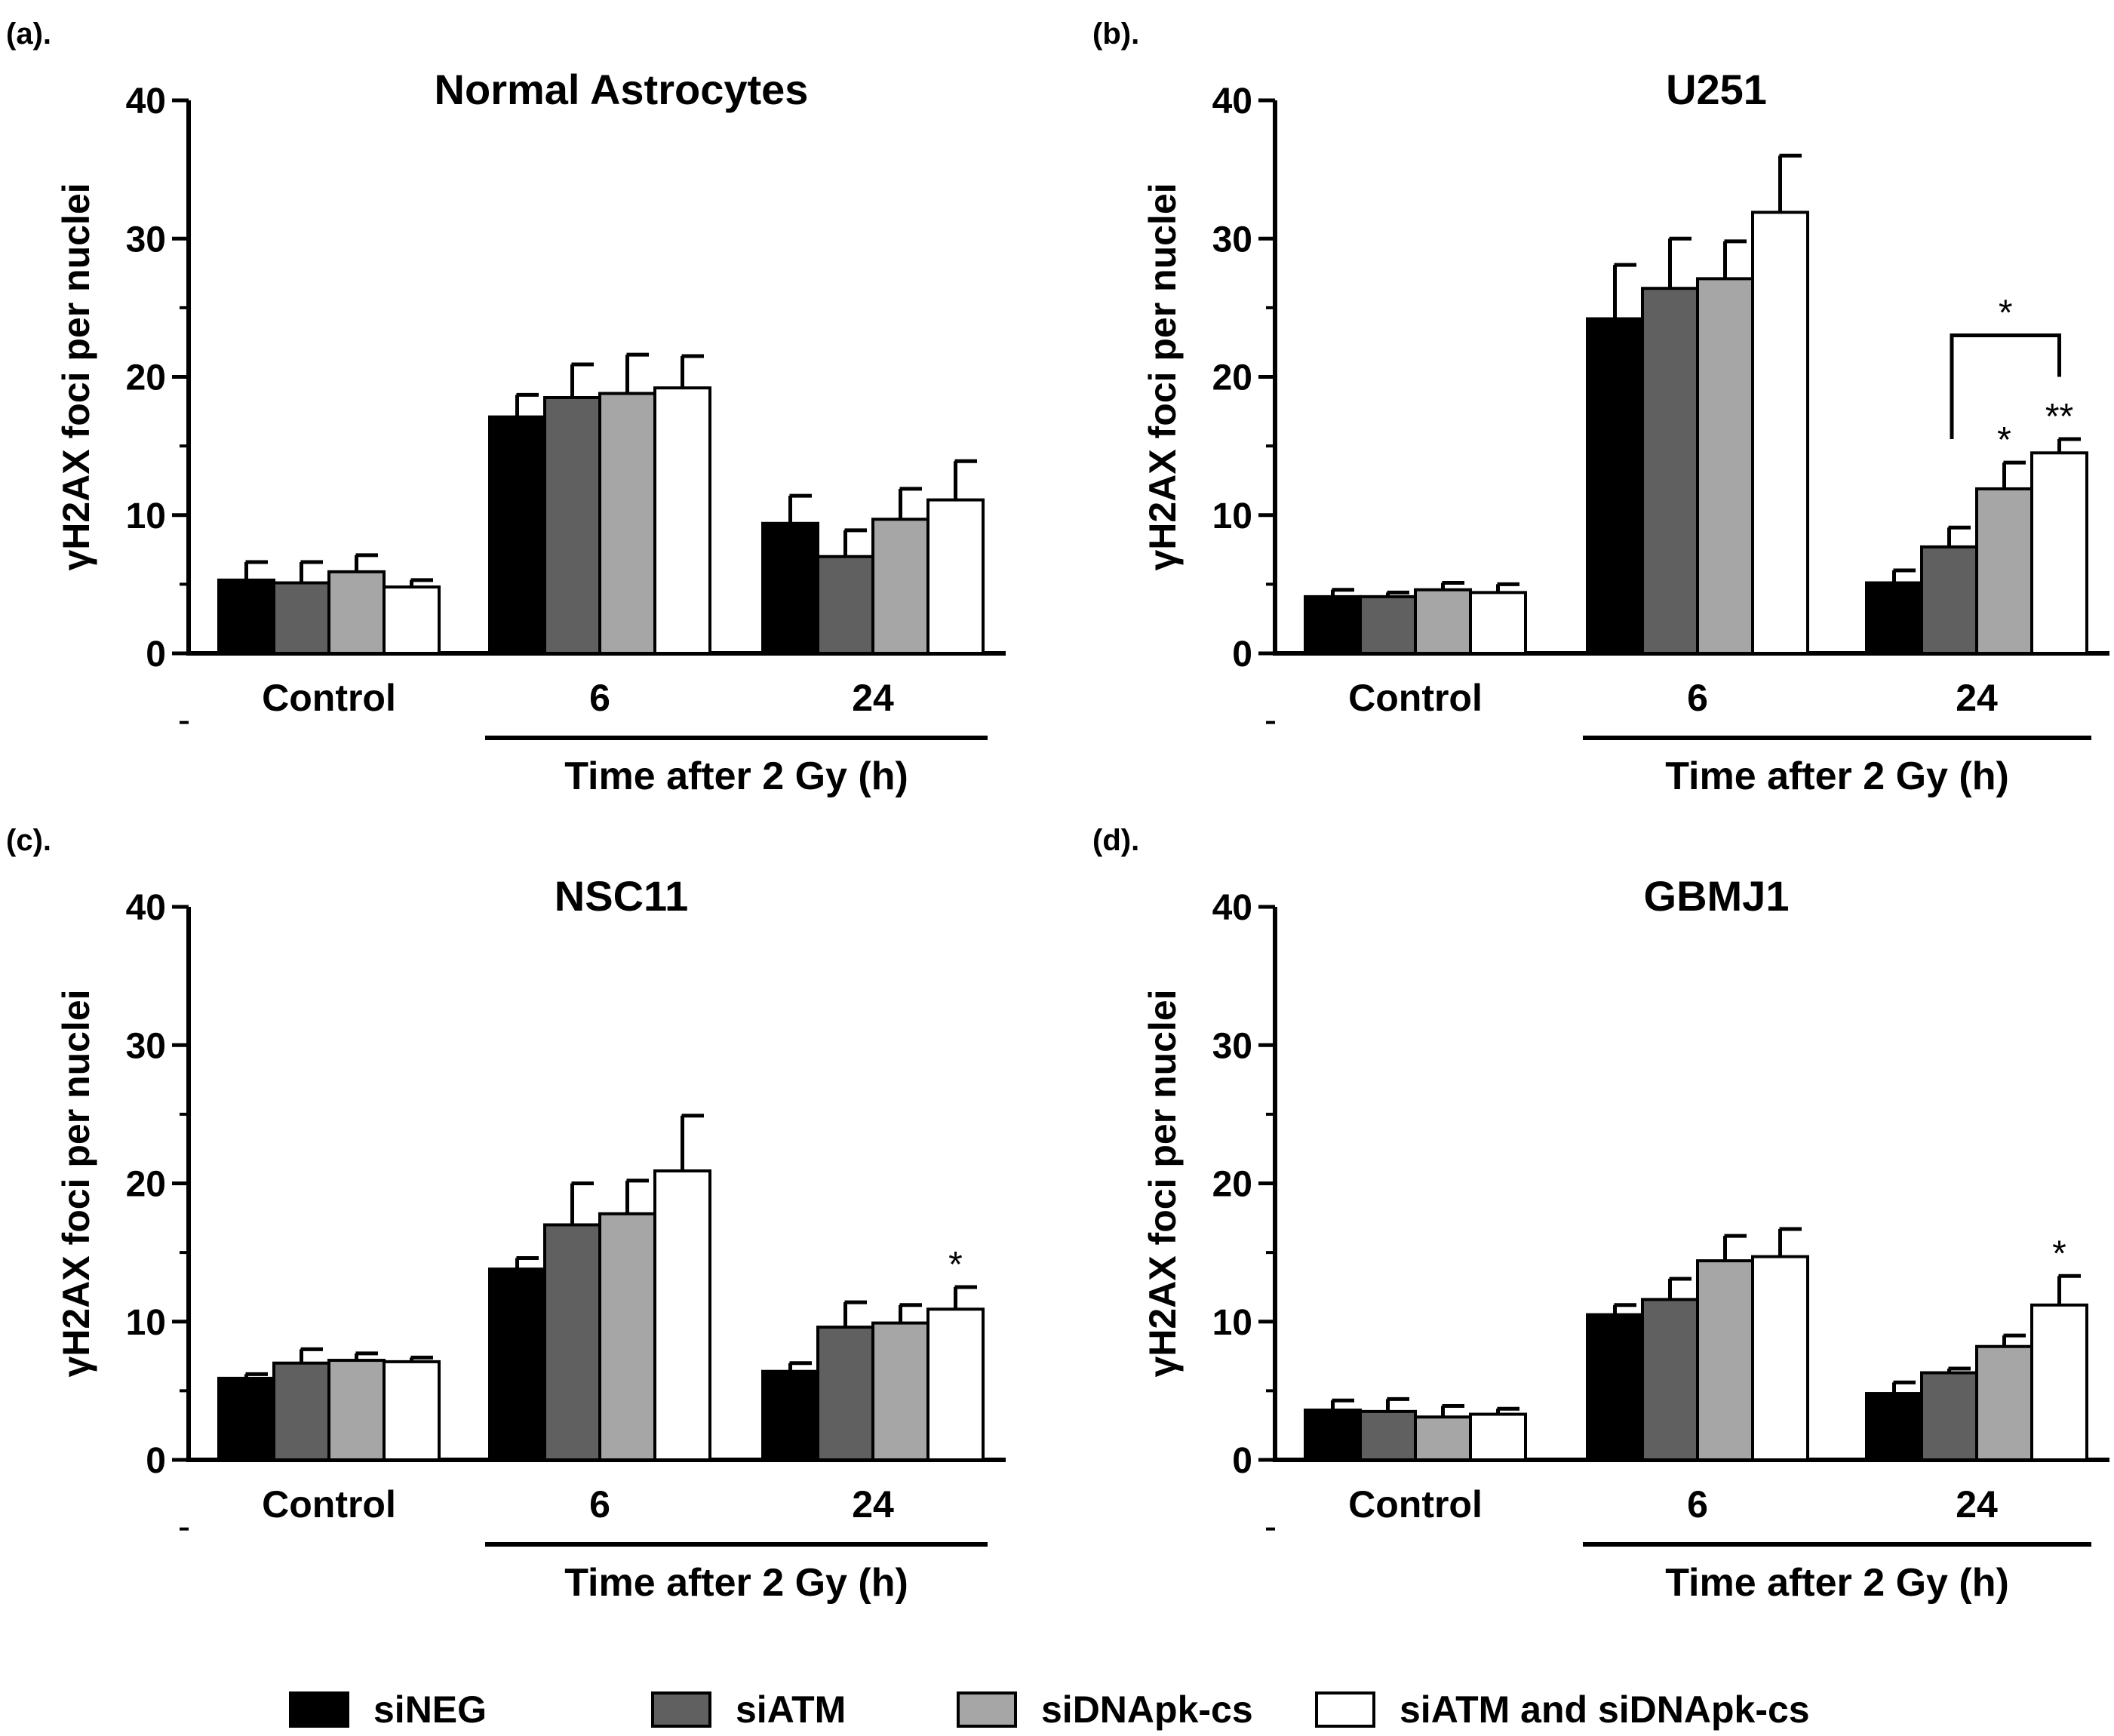 This screenshot has height=1736, width=2114. What do you see at coordinates (791, 1709) in the screenshot?
I see `legend-label-1: siATM` at bounding box center [791, 1709].